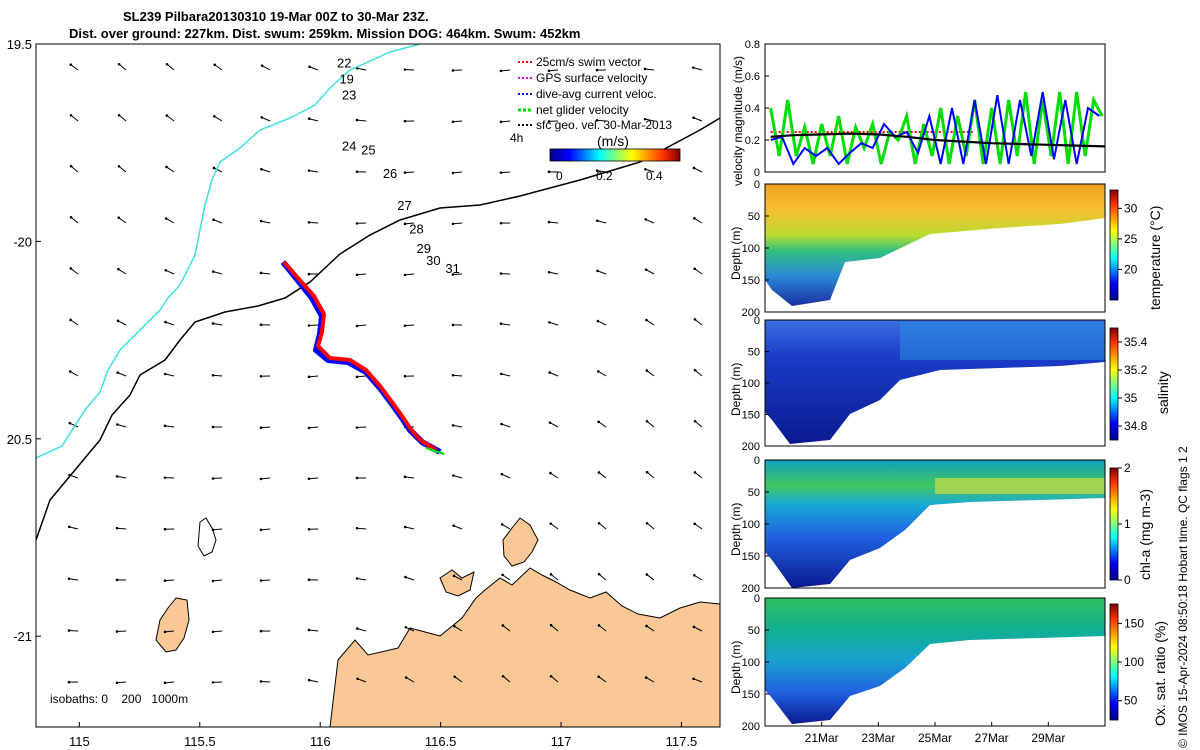  I want to click on colorbar-unit-label: (m/s), so click(613, 141).